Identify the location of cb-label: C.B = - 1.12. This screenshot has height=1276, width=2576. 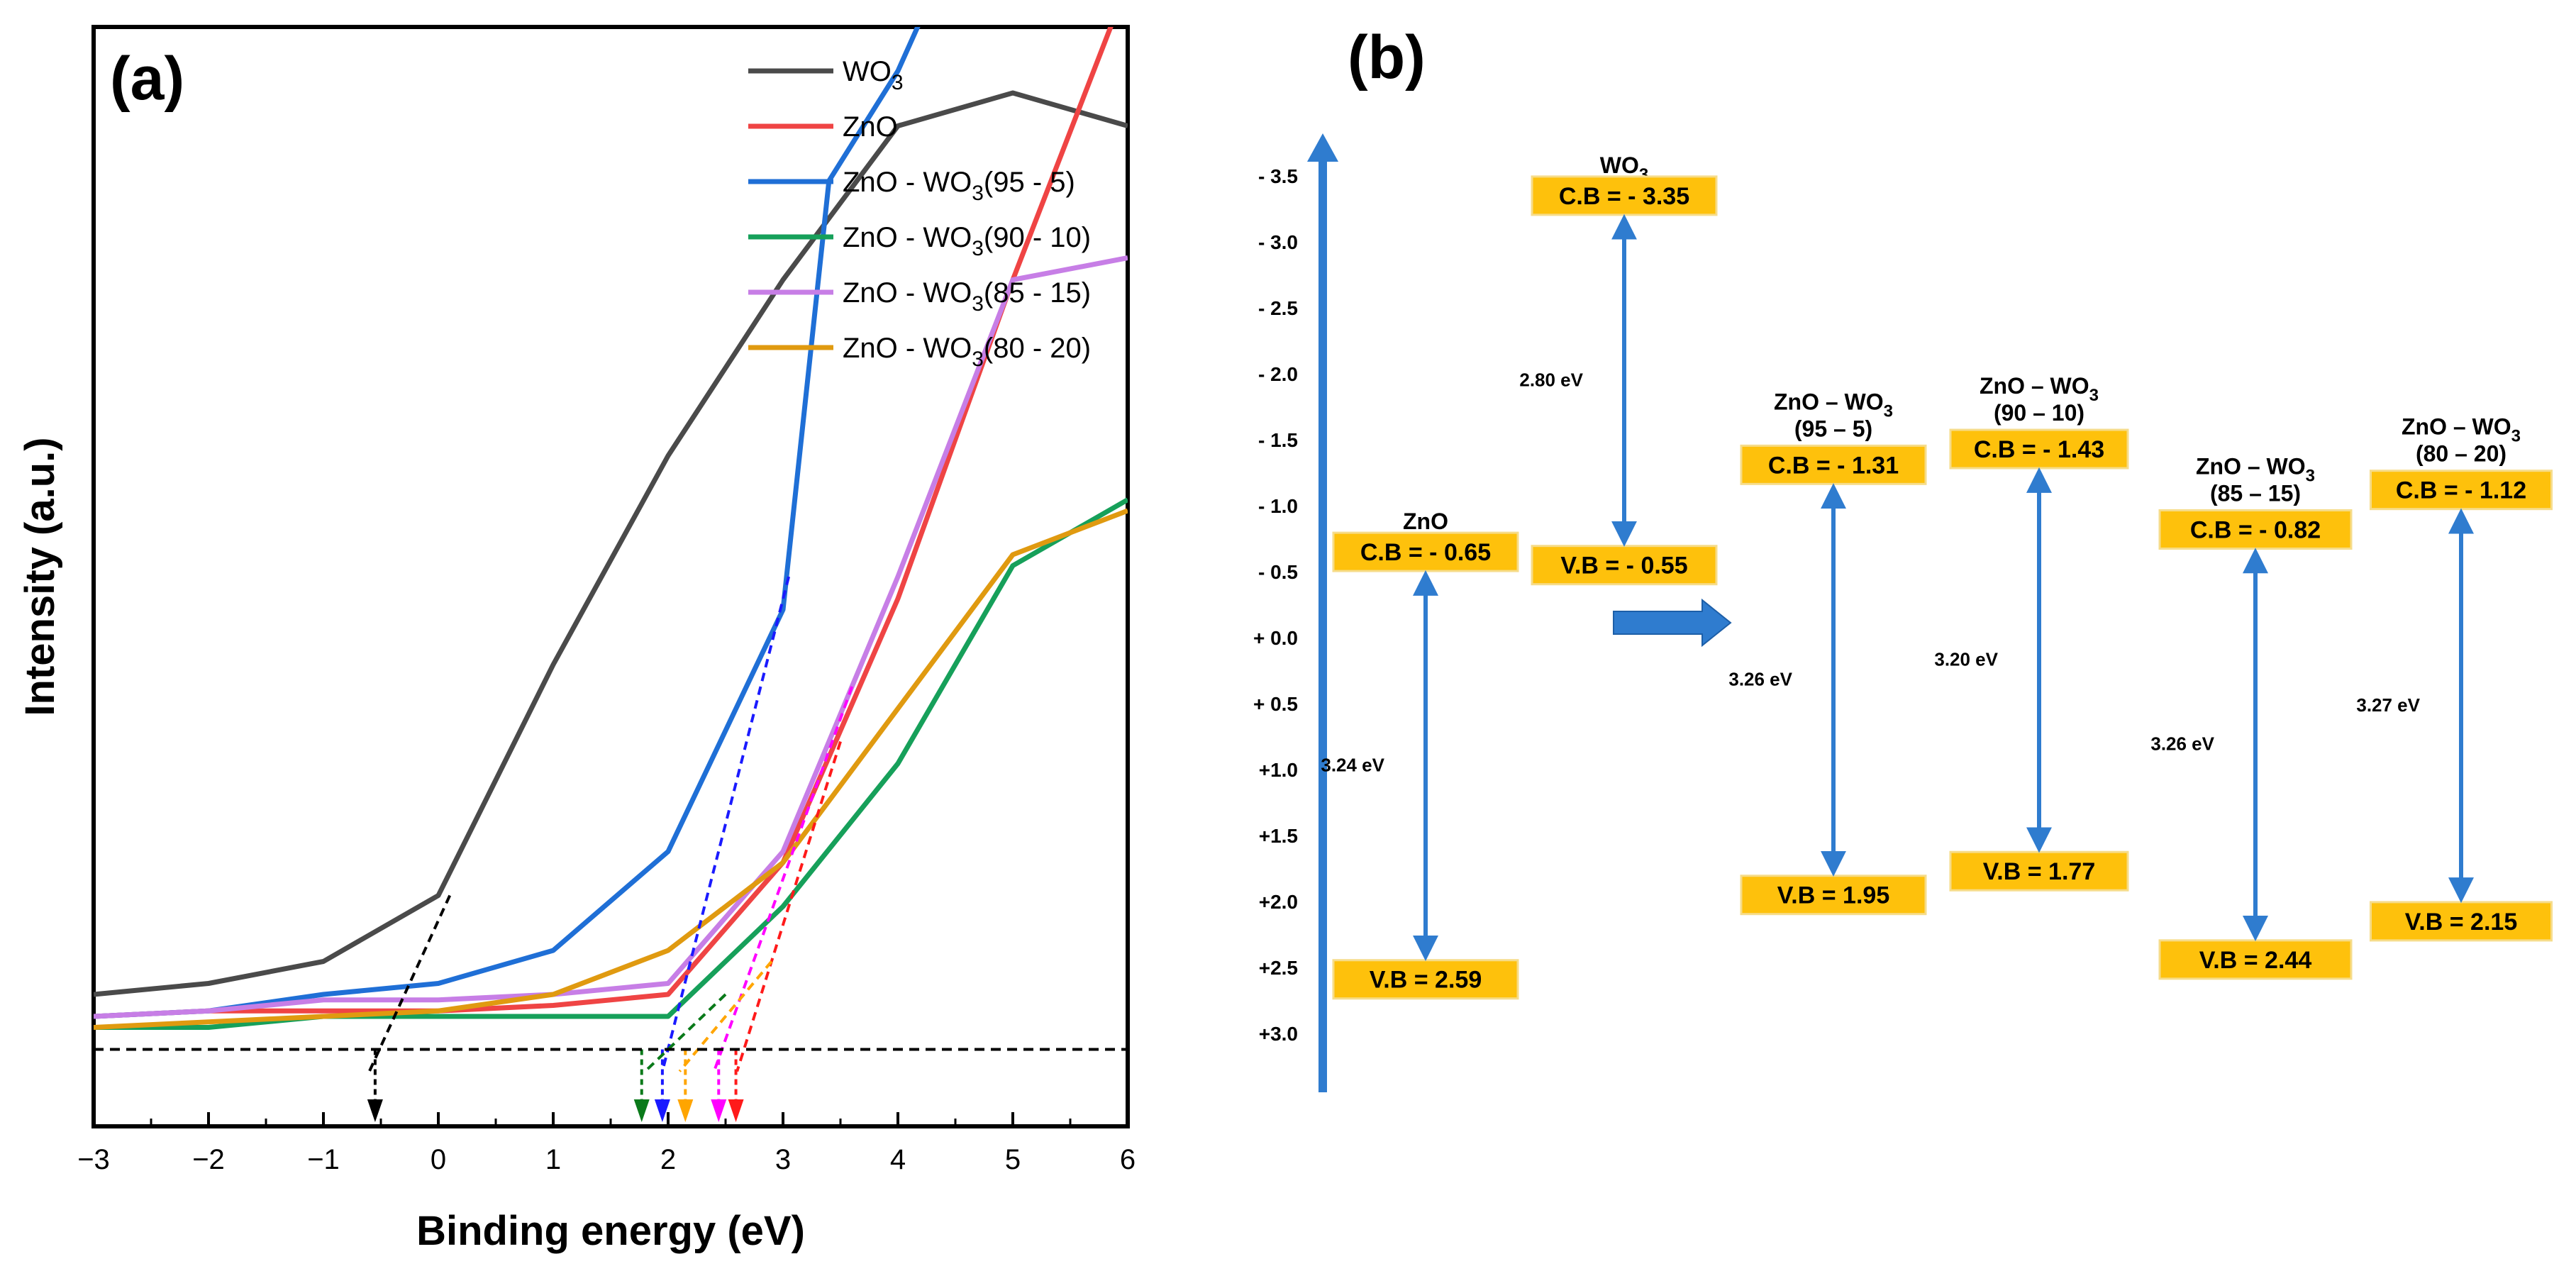
(2461, 490).